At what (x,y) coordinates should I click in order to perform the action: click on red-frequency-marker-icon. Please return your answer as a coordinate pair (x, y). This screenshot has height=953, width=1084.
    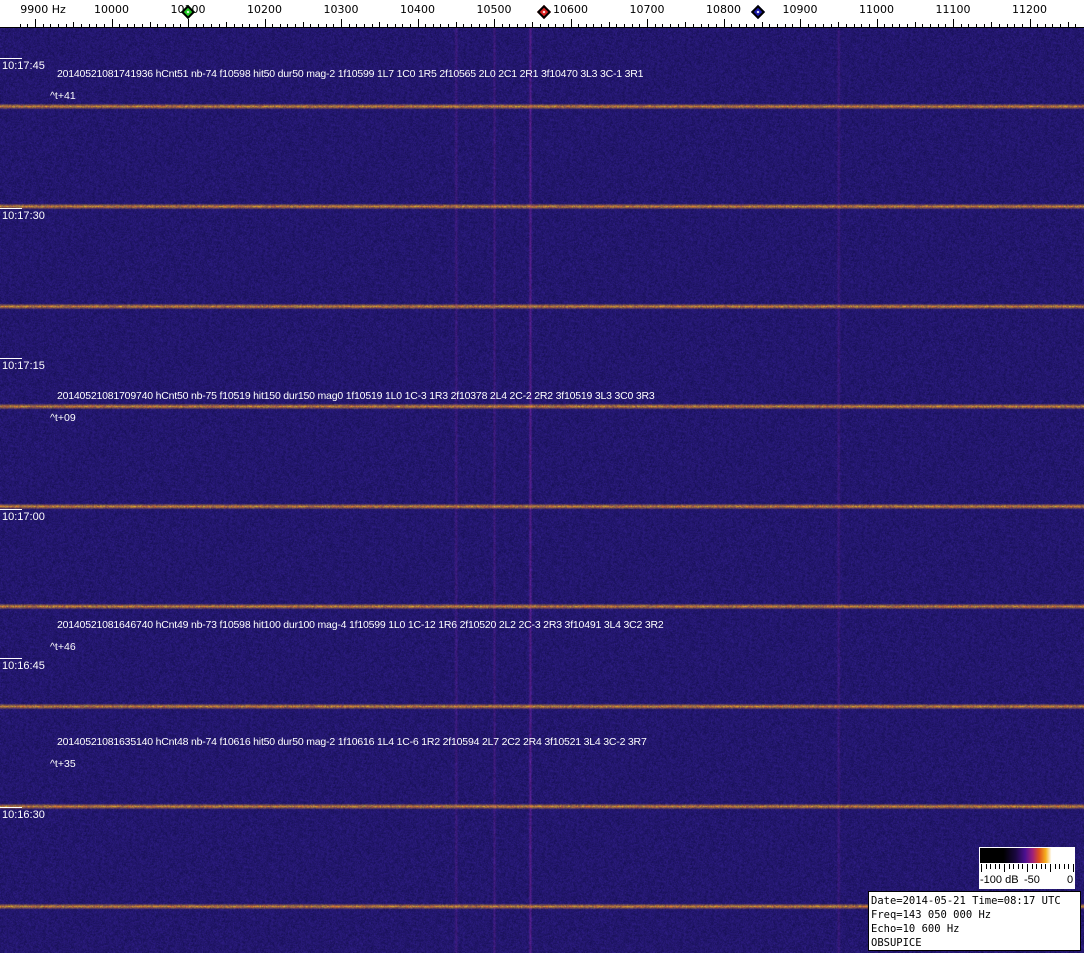
    Looking at the image, I should click on (543, 12).